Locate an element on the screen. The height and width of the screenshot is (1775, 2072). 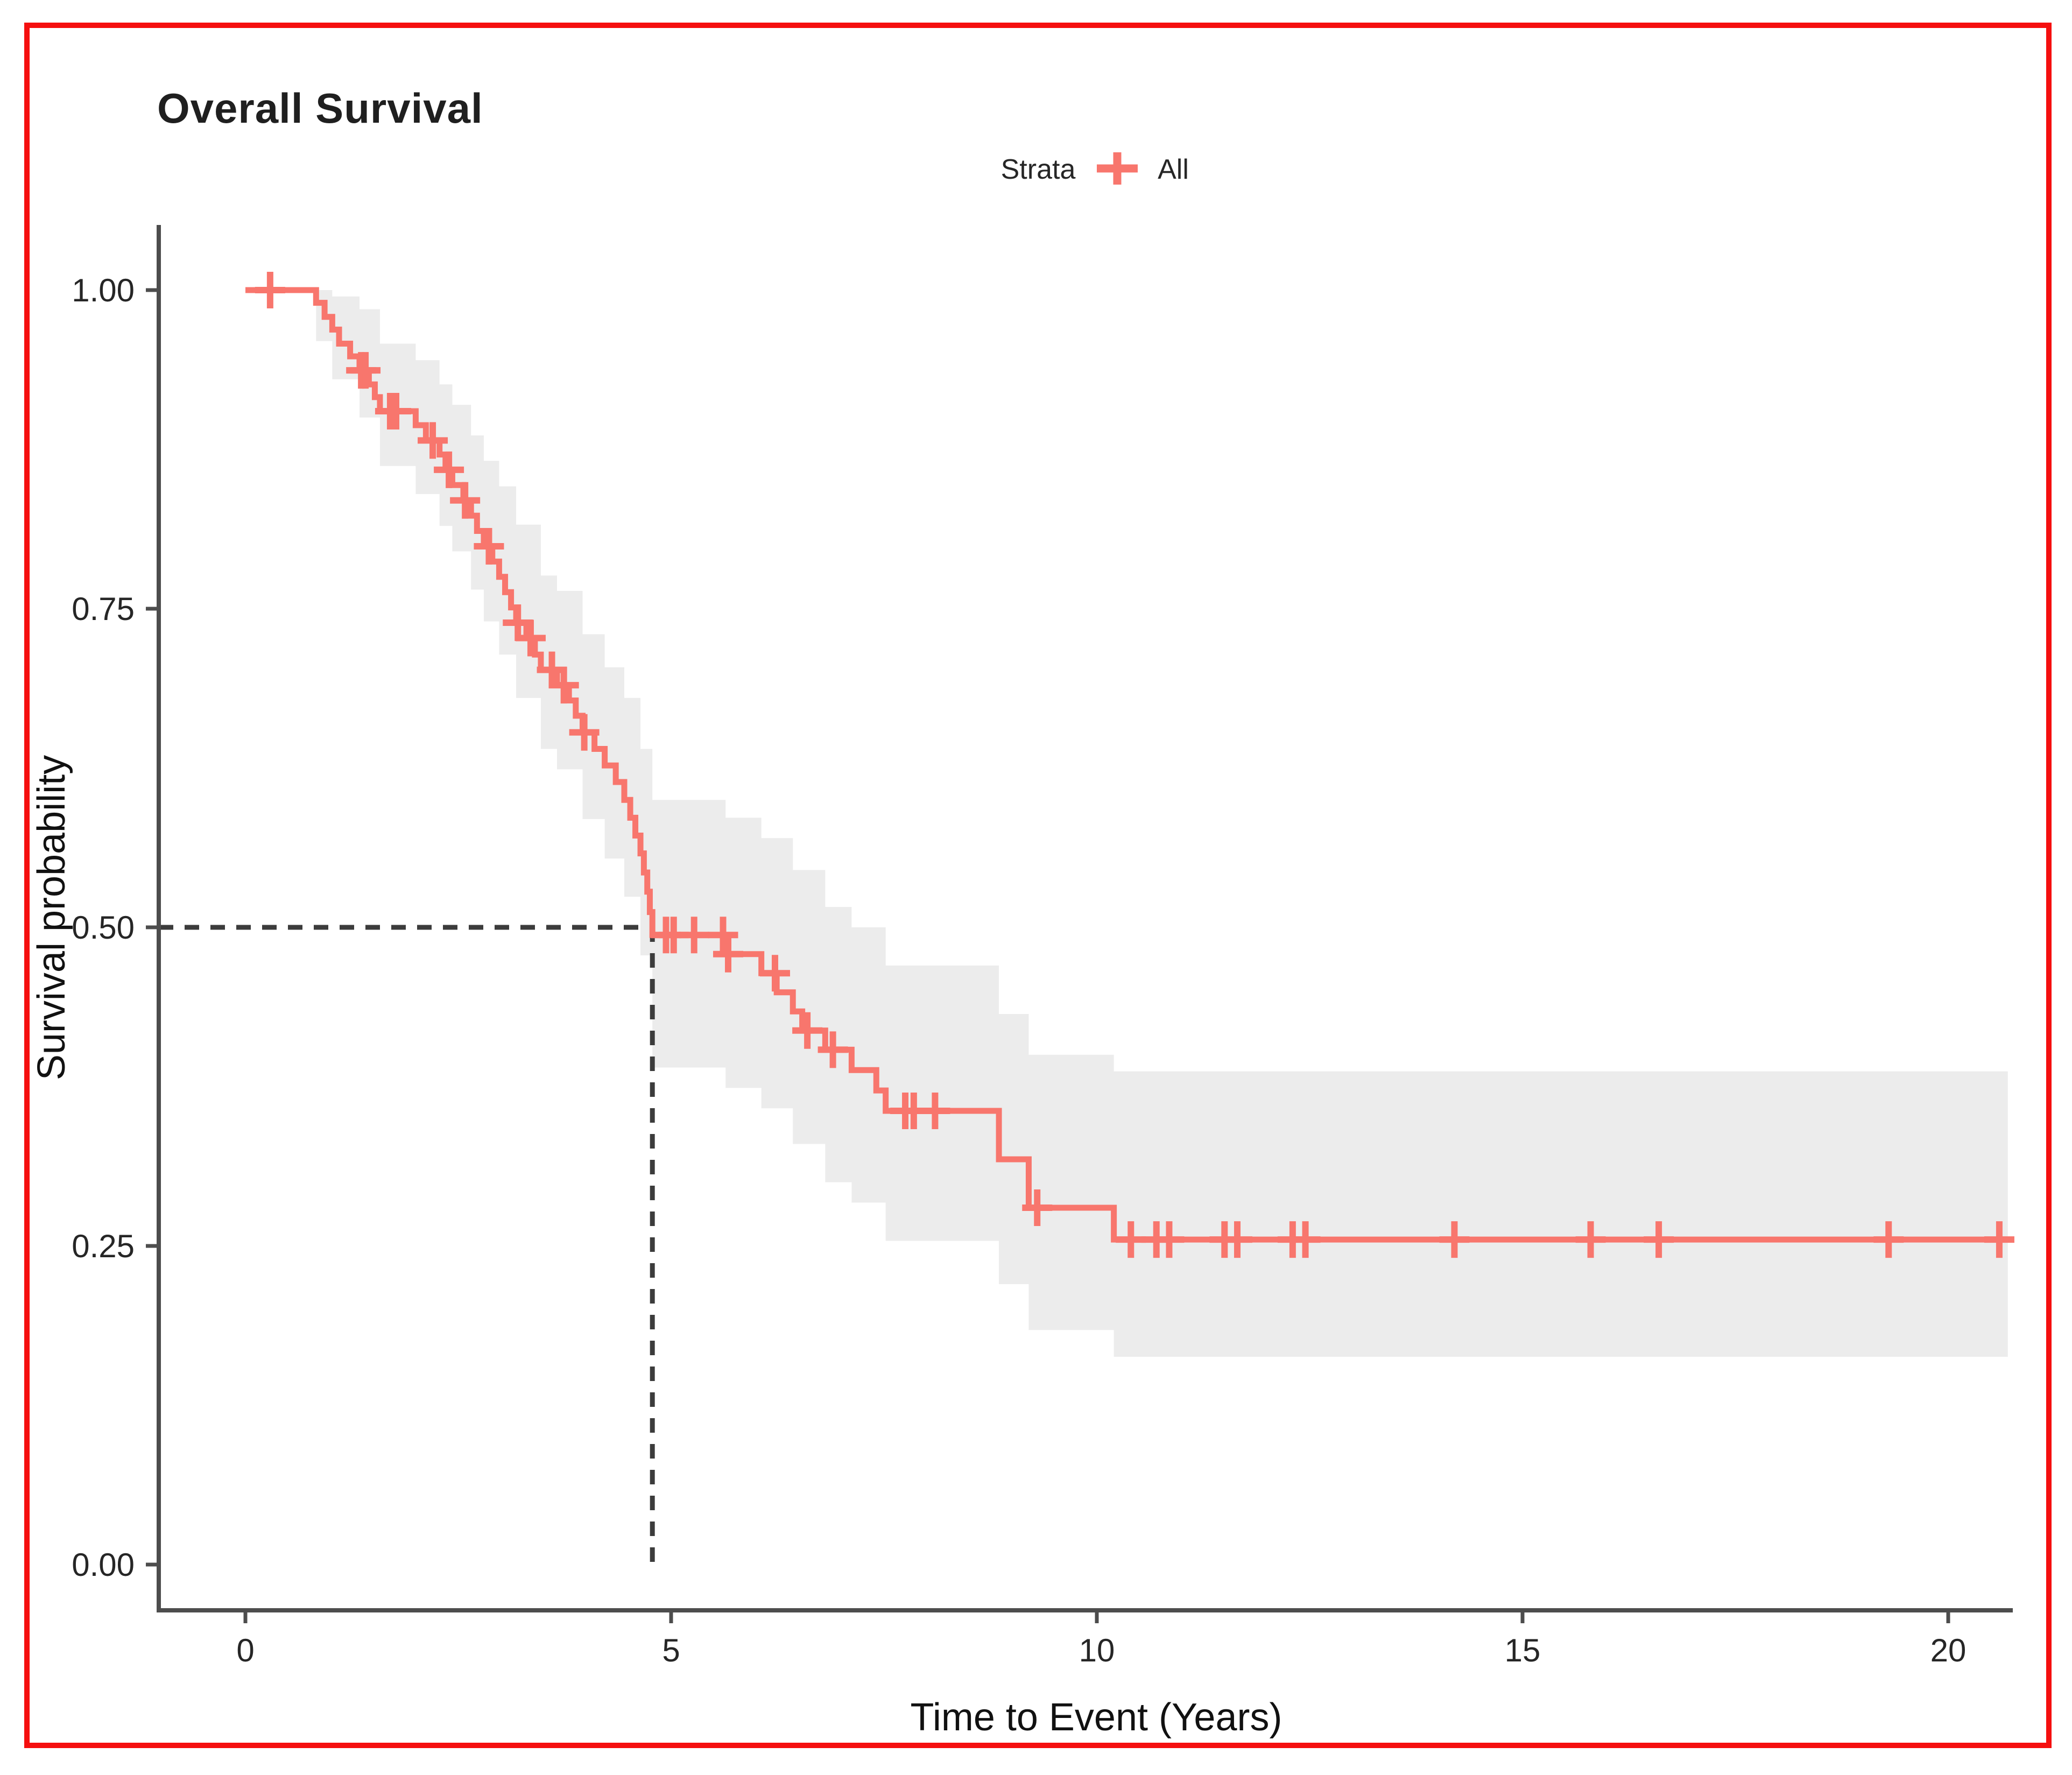
x-tick-label: 15 is located at coordinates (1523, 1650).